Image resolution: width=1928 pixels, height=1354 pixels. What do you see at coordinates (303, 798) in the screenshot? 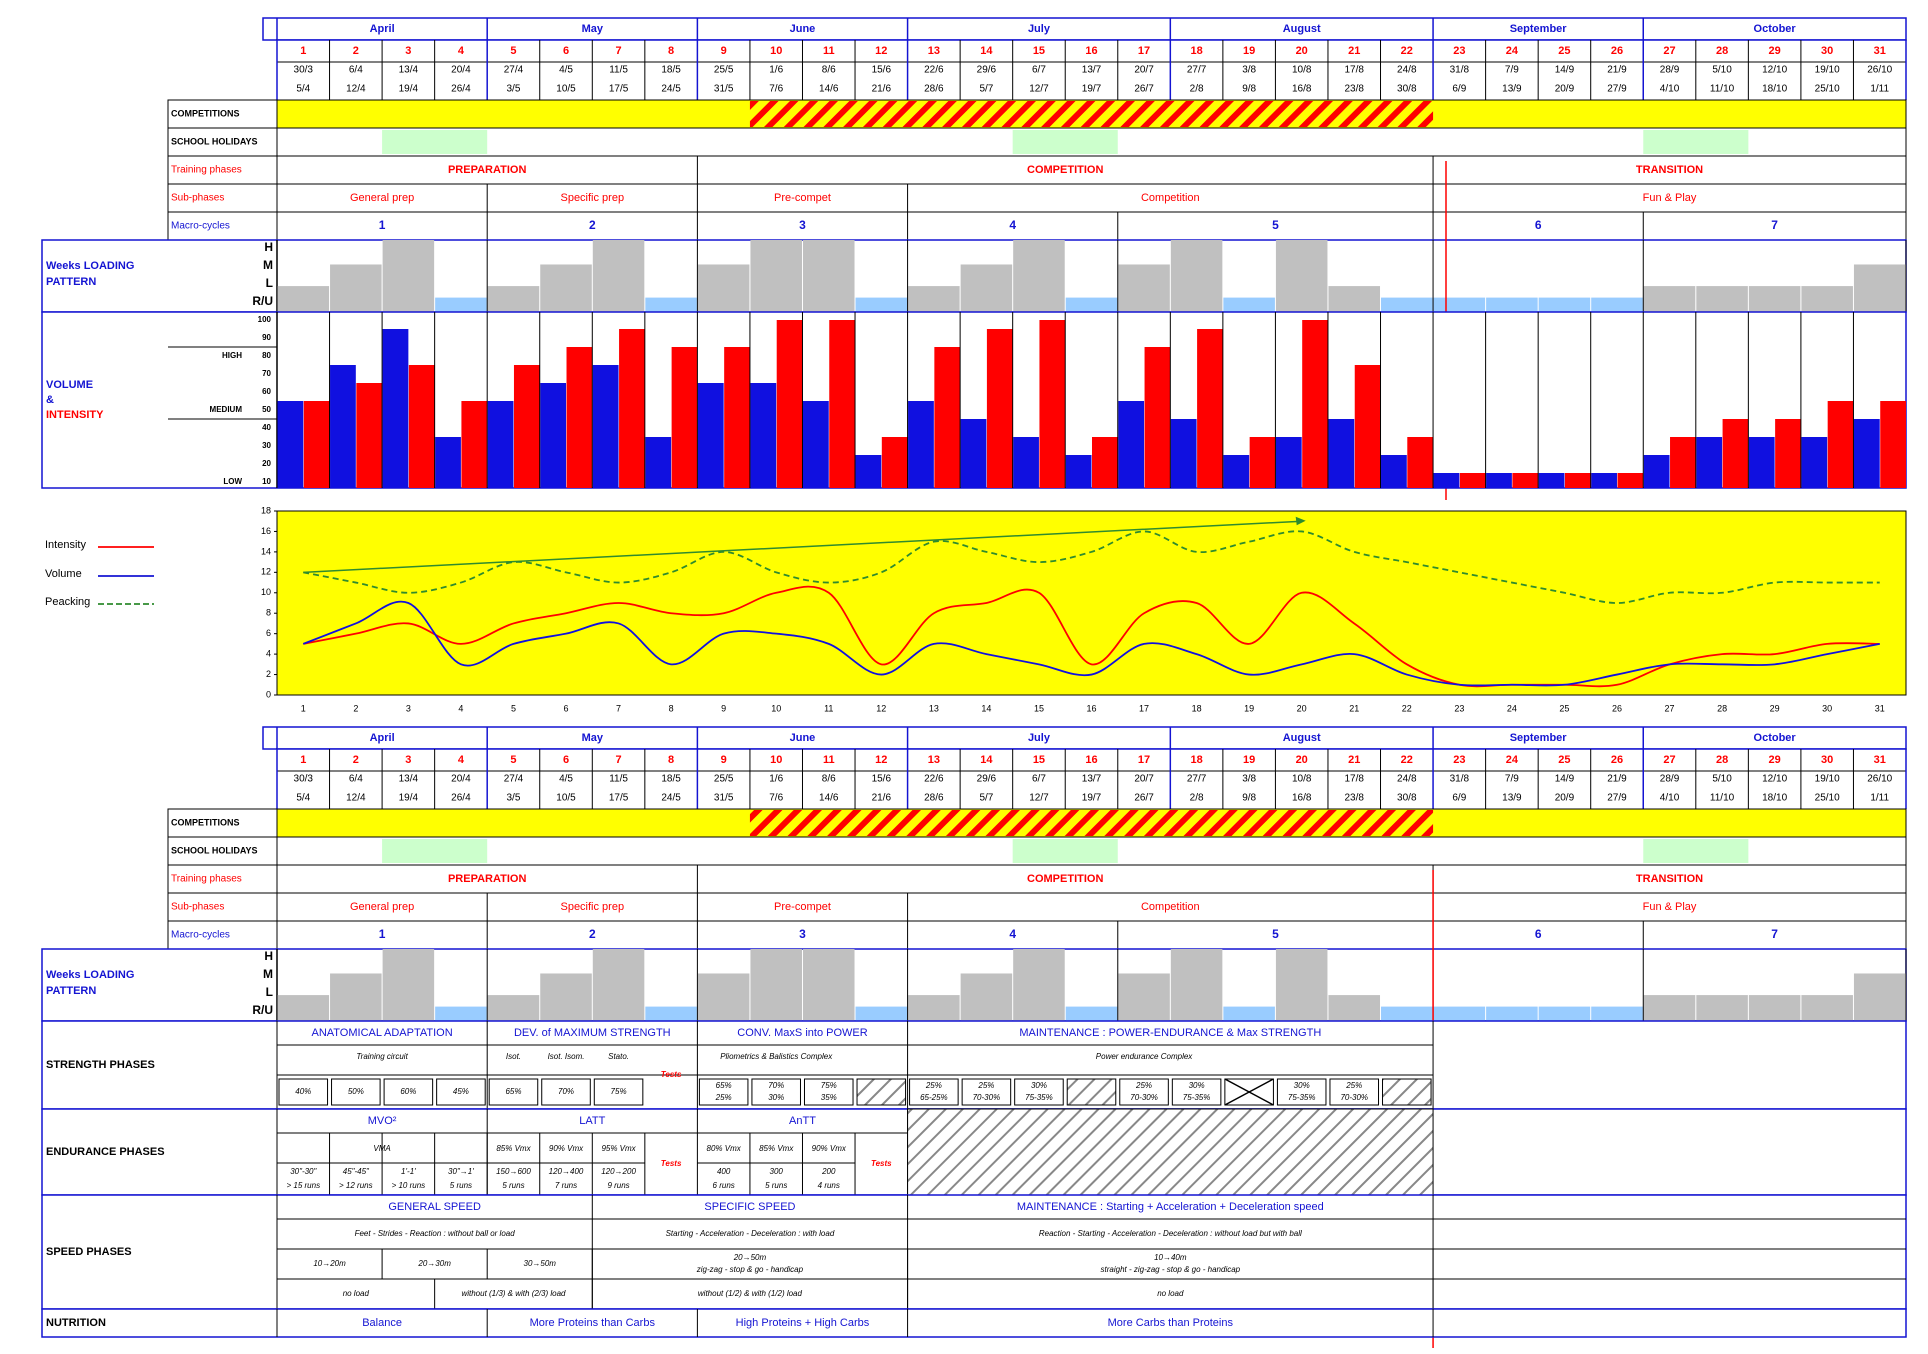
I see `bottom-week-end-date: 5/4` at bounding box center [303, 798].